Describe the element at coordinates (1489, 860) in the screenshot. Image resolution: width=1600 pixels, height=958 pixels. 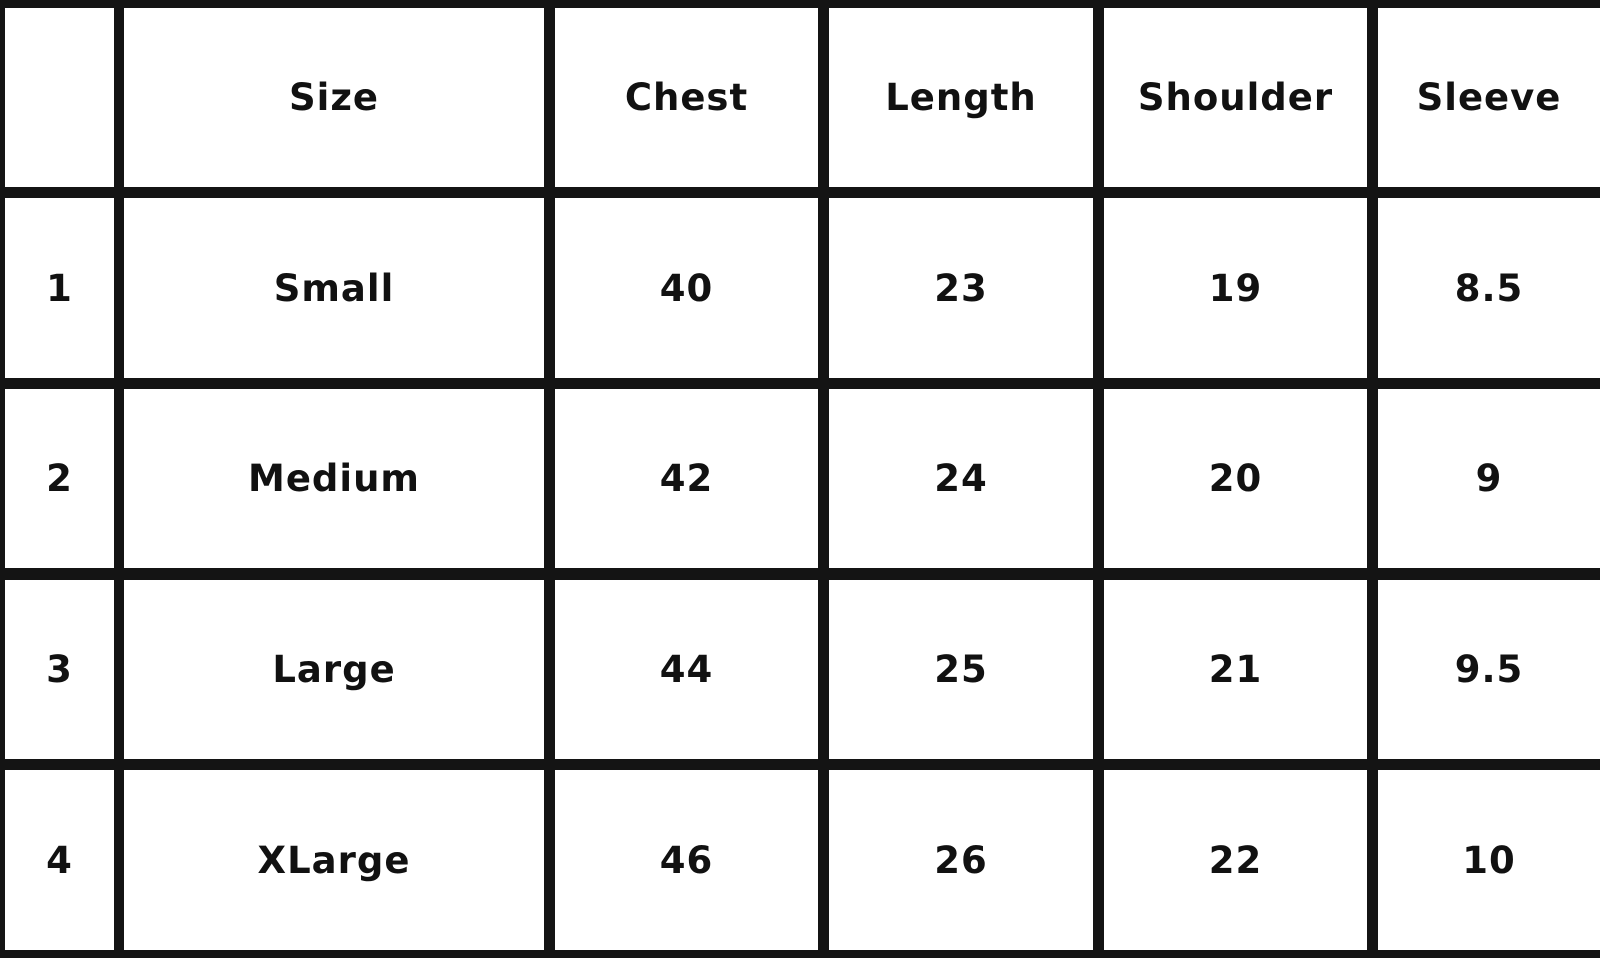
I see `cell-sleeve: 10` at that location.